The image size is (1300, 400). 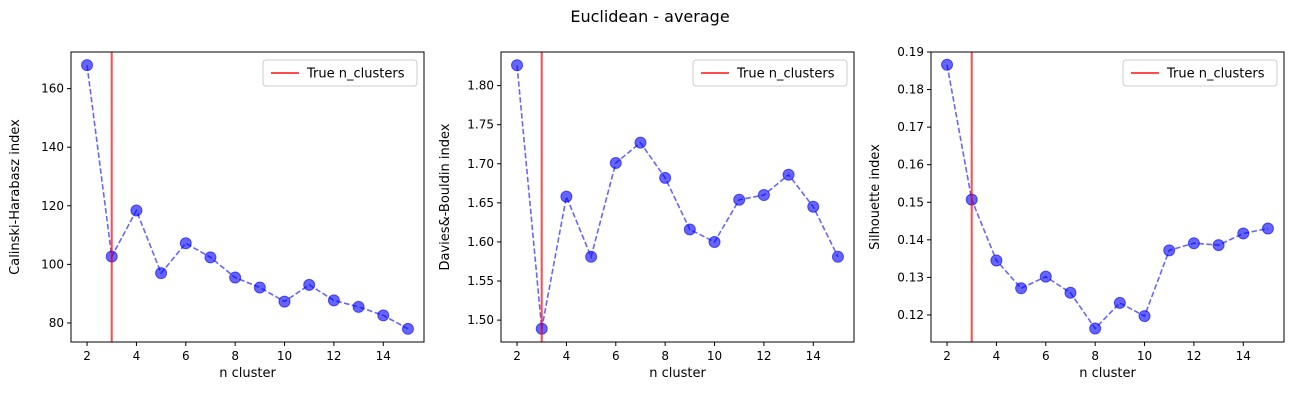 What do you see at coordinates (480, 281) in the screenshot?
I see `y-tick-label: 1.55` at bounding box center [480, 281].